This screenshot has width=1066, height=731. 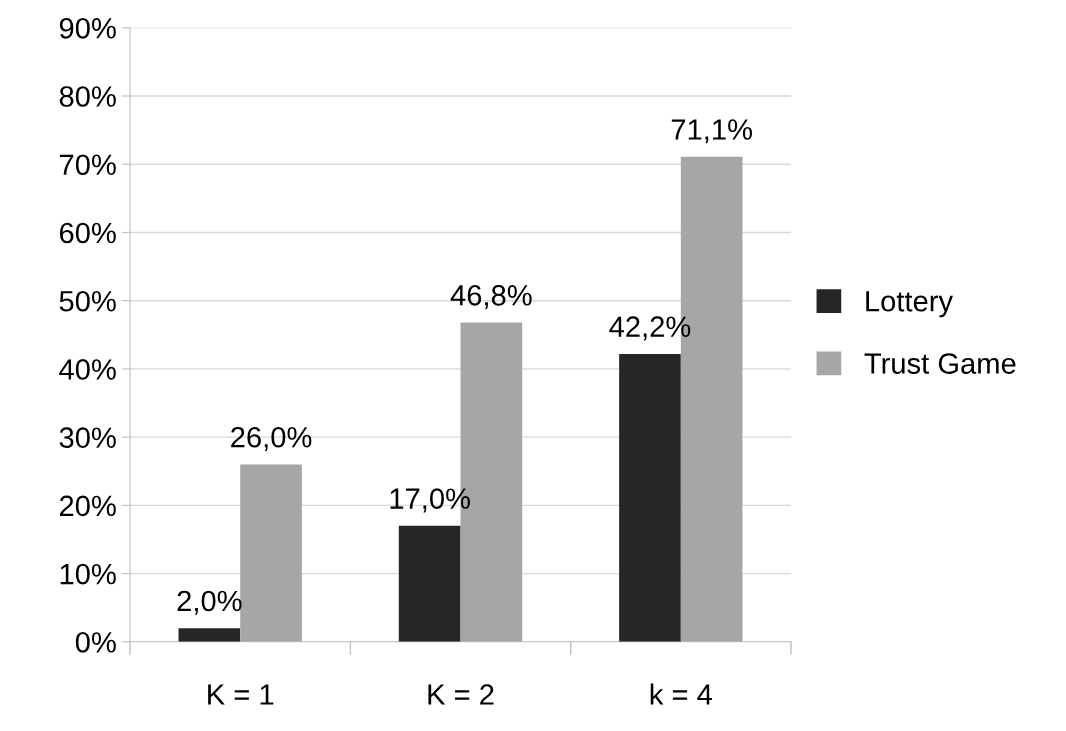 I want to click on y-tick-label: 50%, so click(x=87, y=301).